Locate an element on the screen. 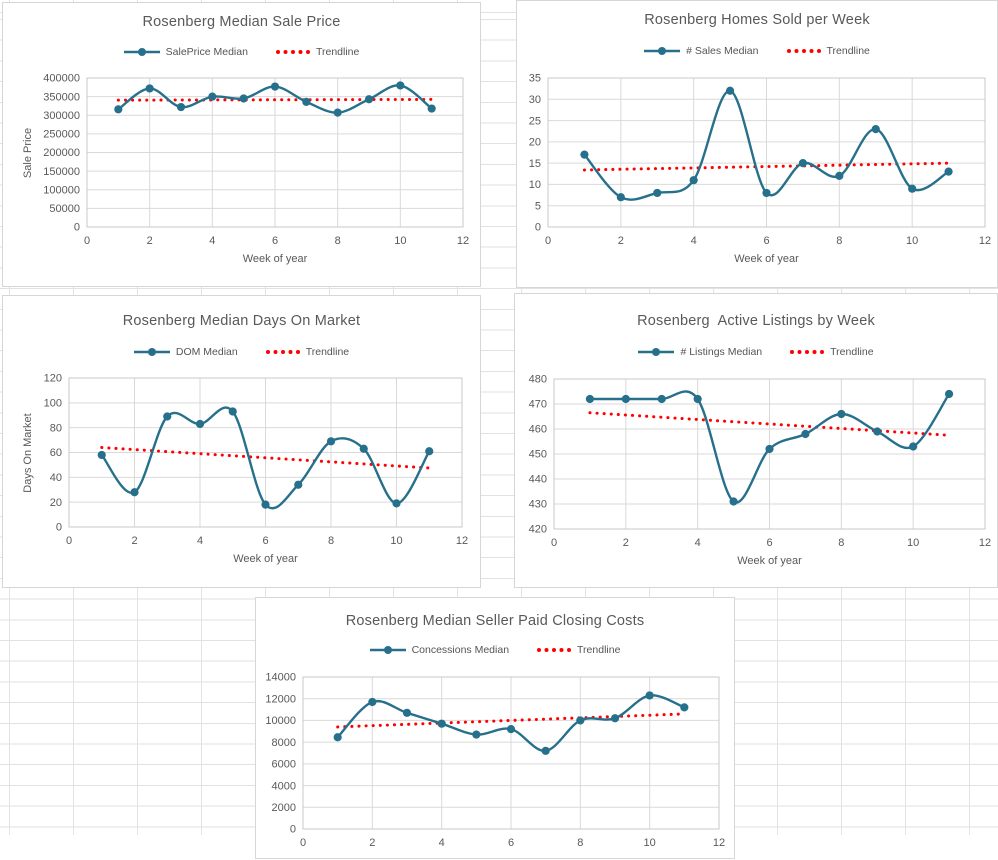 The width and height of the screenshot is (998, 860). legend-item-series: # Listings Median is located at coordinates (700, 352).